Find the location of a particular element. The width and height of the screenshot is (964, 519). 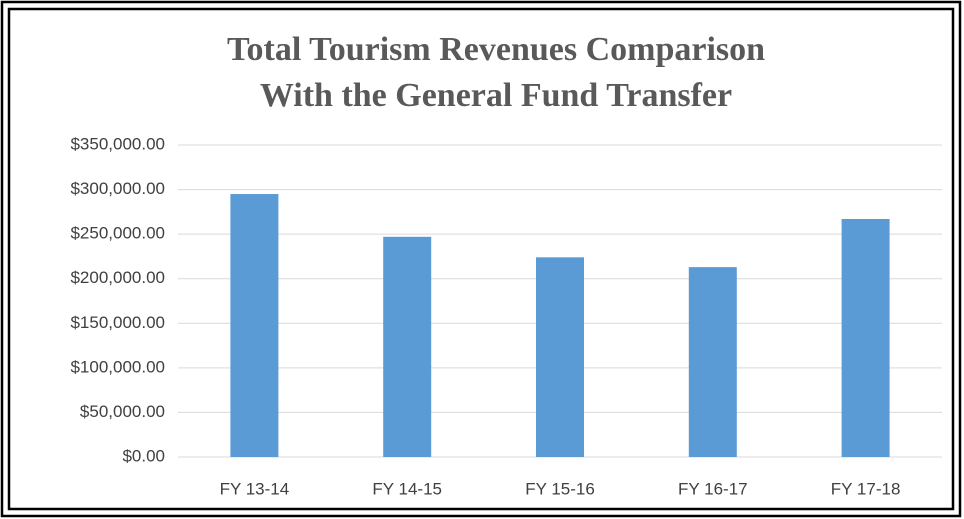

x-tick-label: FY 15-16 is located at coordinates (560, 488).